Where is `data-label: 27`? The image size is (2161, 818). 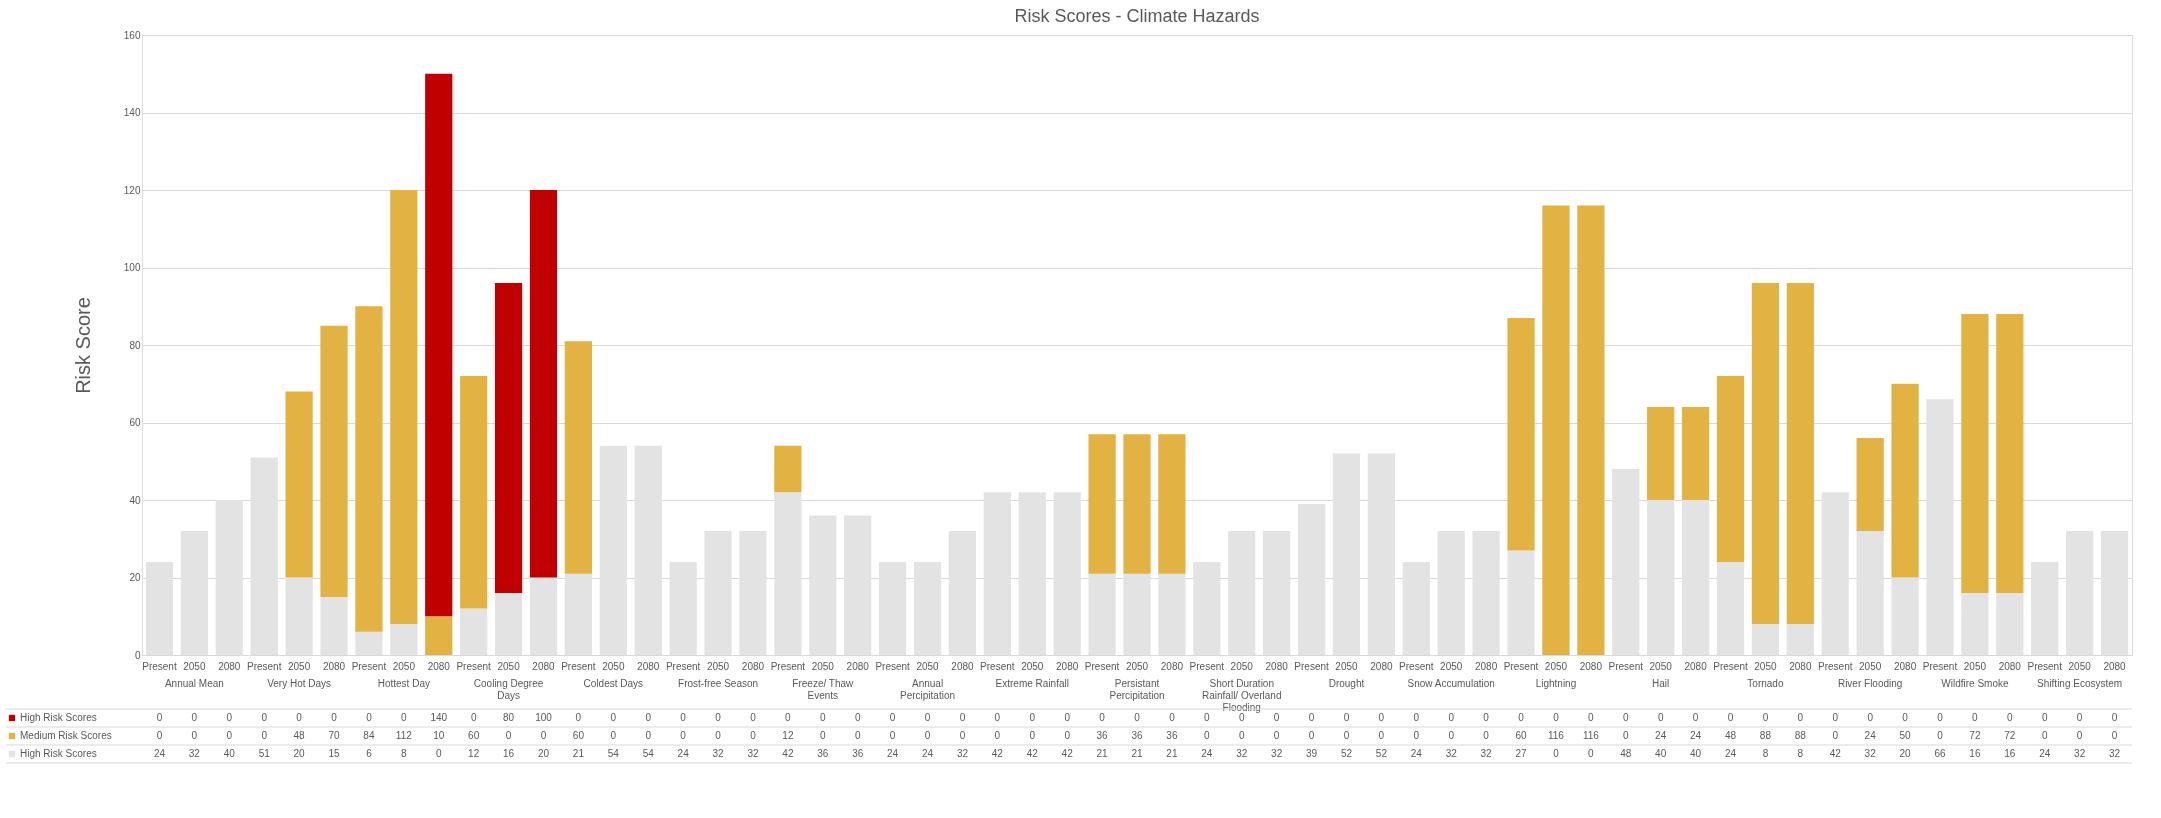
data-label: 27 is located at coordinates (1521, 753).